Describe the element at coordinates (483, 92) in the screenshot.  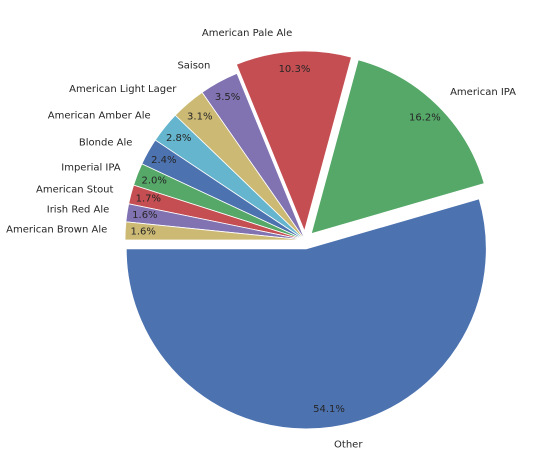
I see `category-label-american-ipa: American IPA` at that location.